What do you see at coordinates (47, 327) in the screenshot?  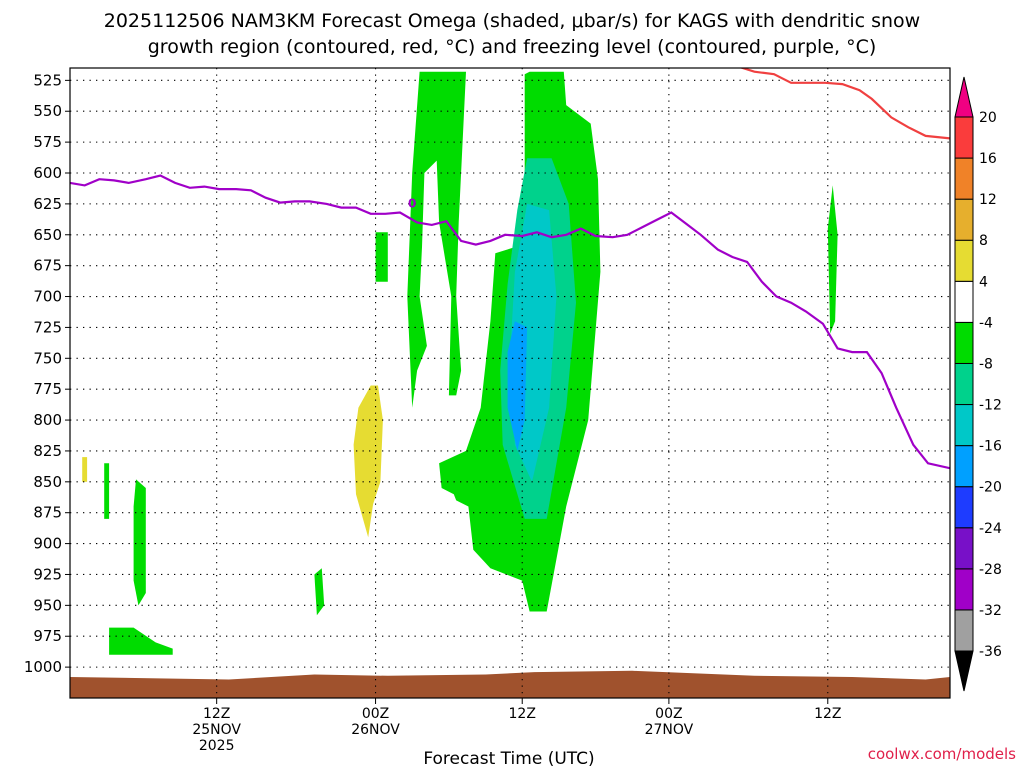 I see `y-tick-label: 725` at bounding box center [47, 327].